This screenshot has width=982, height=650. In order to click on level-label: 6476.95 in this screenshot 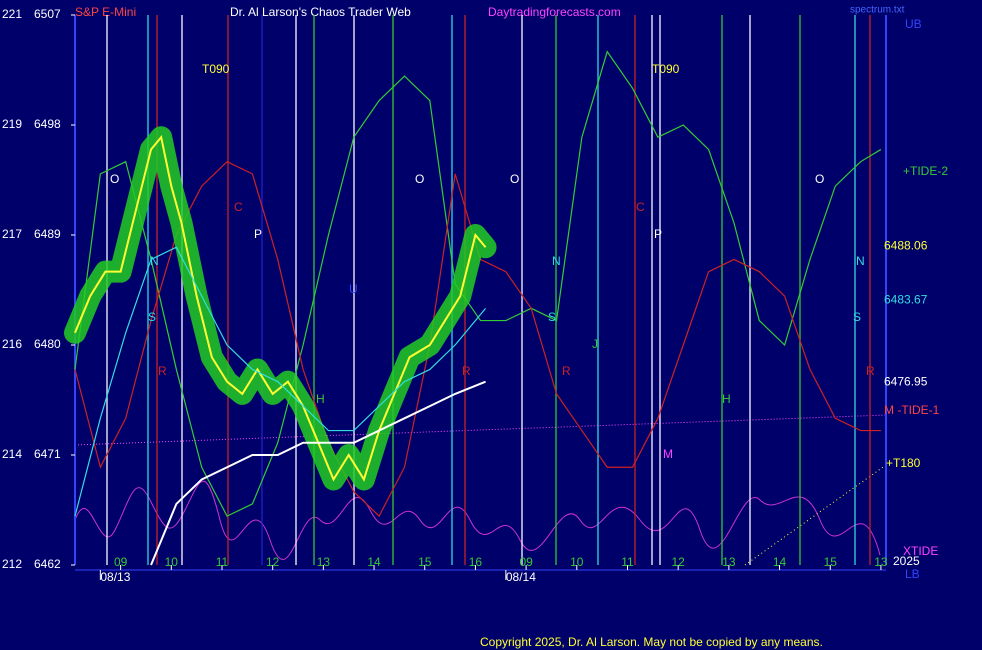, I will do `click(906, 381)`.